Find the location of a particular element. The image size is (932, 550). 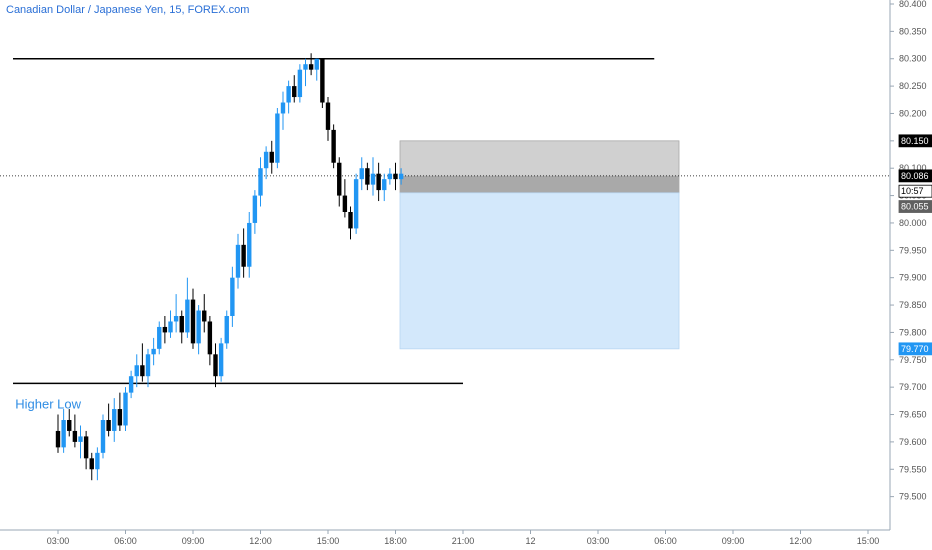

y-tick-label: 79.600 is located at coordinates (913, 442).